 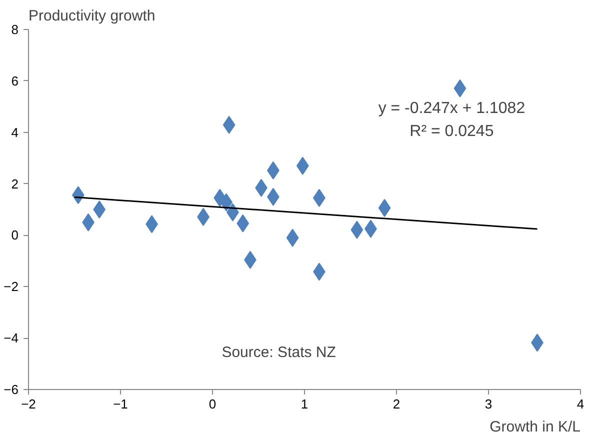 What do you see at coordinates (452, 131) in the screenshot?
I see `annotation: R² = 0.0245` at bounding box center [452, 131].